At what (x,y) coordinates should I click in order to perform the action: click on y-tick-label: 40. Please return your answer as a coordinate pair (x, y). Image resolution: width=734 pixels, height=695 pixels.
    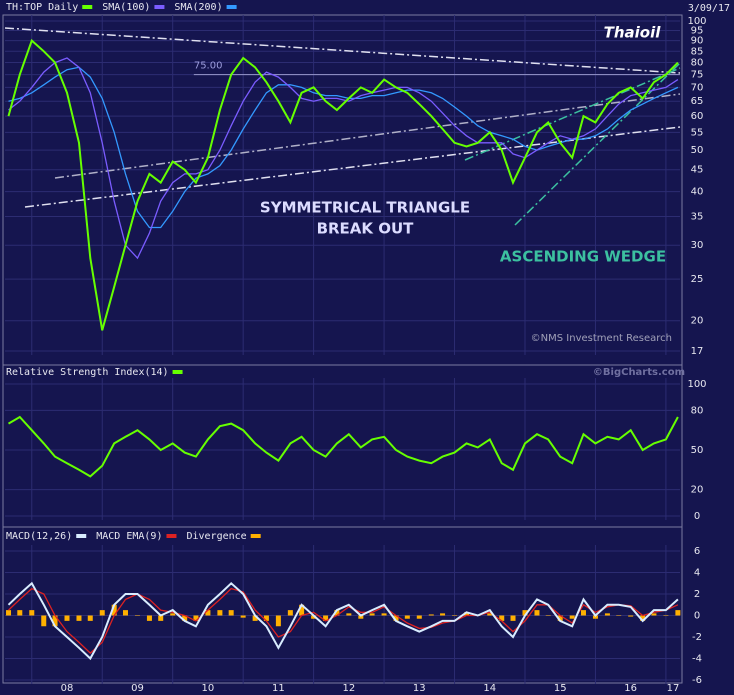
    Looking at the image, I should click on (697, 192).